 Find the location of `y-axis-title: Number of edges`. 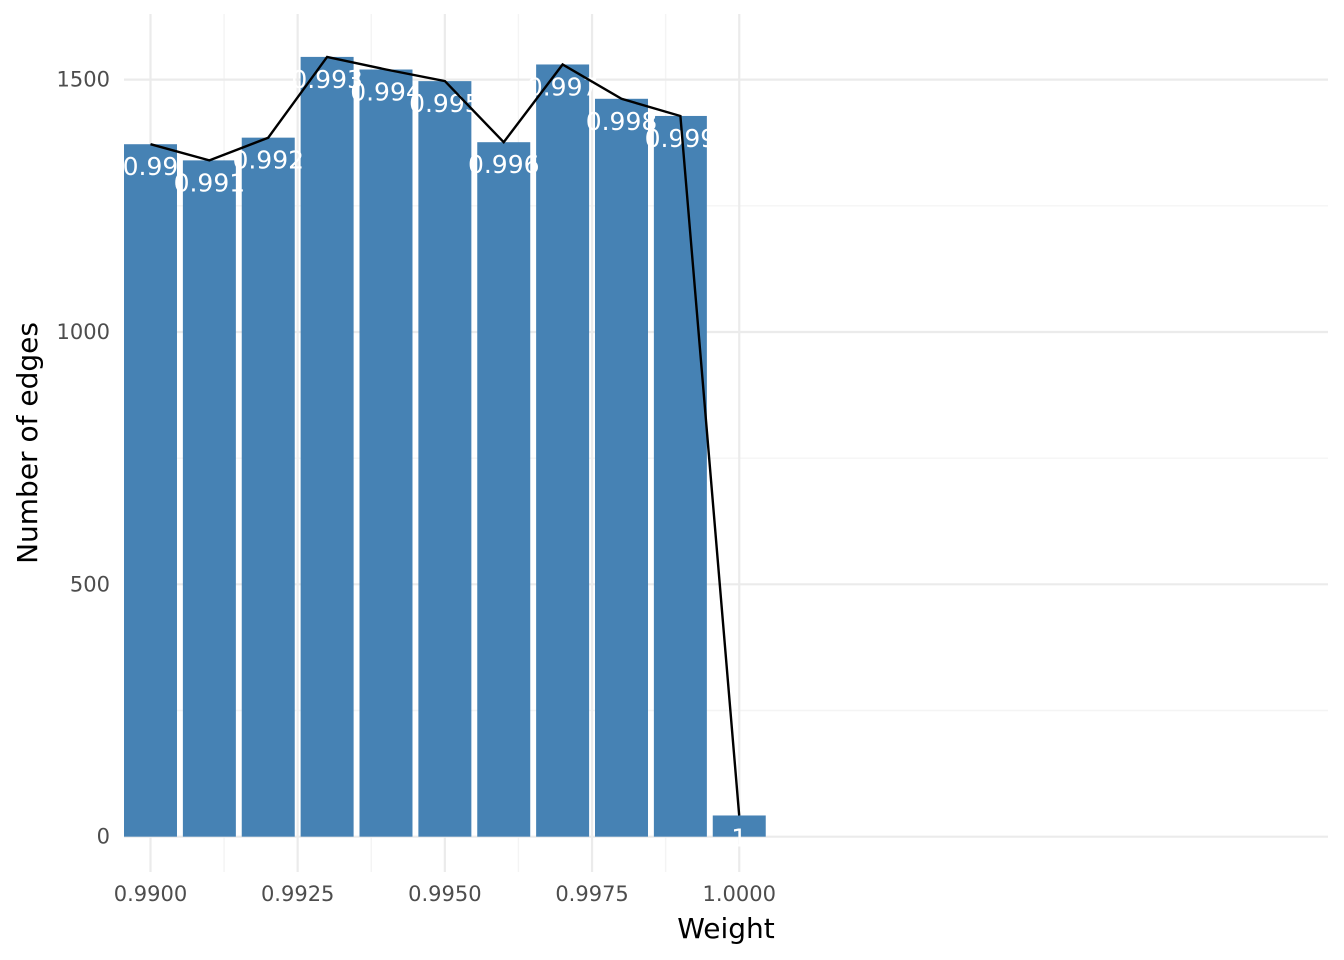

y-axis-title: Number of edges is located at coordinates (27, 443).